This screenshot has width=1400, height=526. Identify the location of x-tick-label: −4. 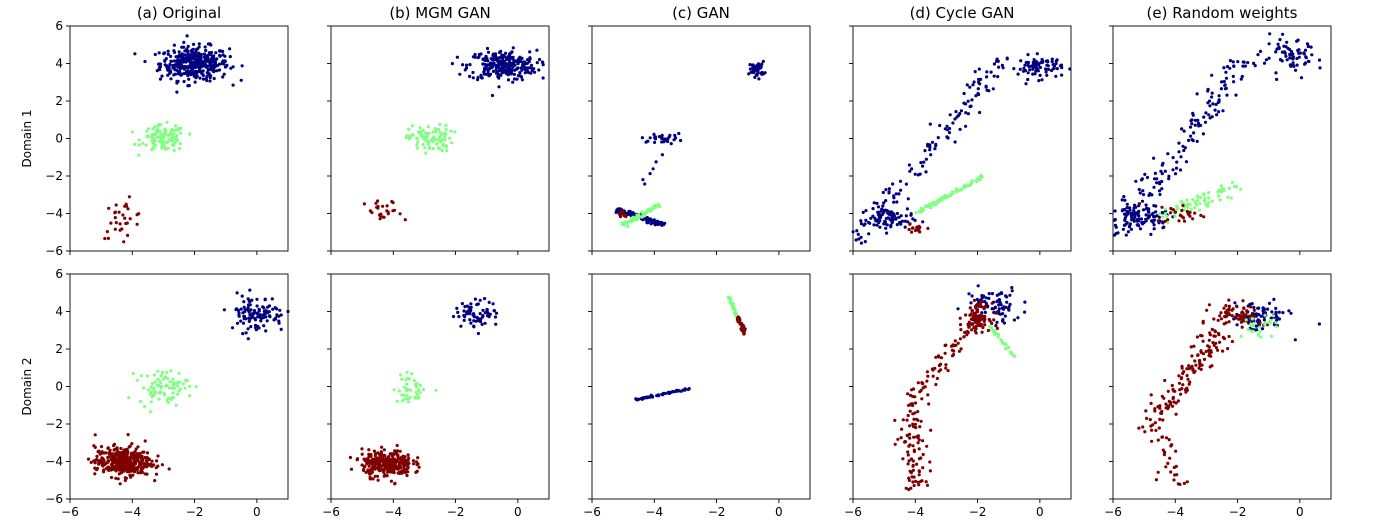
(393, 512).